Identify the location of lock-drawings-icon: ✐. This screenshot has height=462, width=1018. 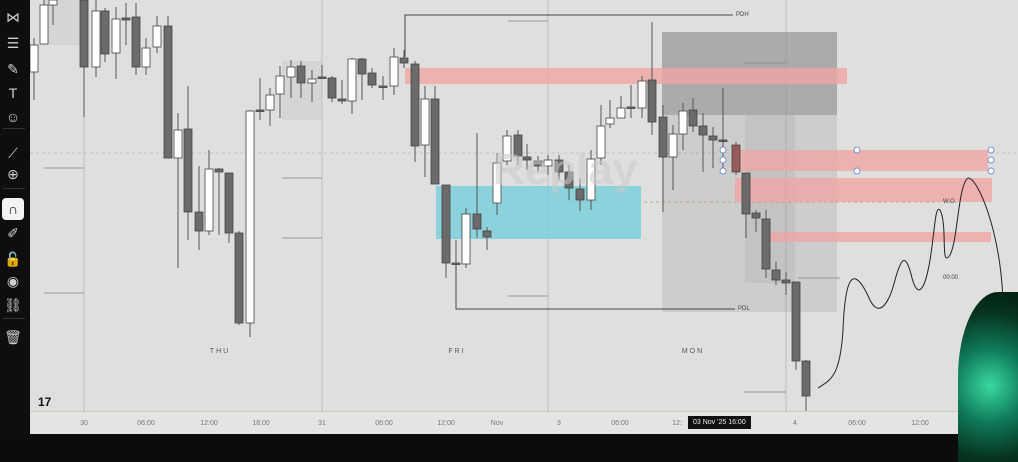
(13, 233).